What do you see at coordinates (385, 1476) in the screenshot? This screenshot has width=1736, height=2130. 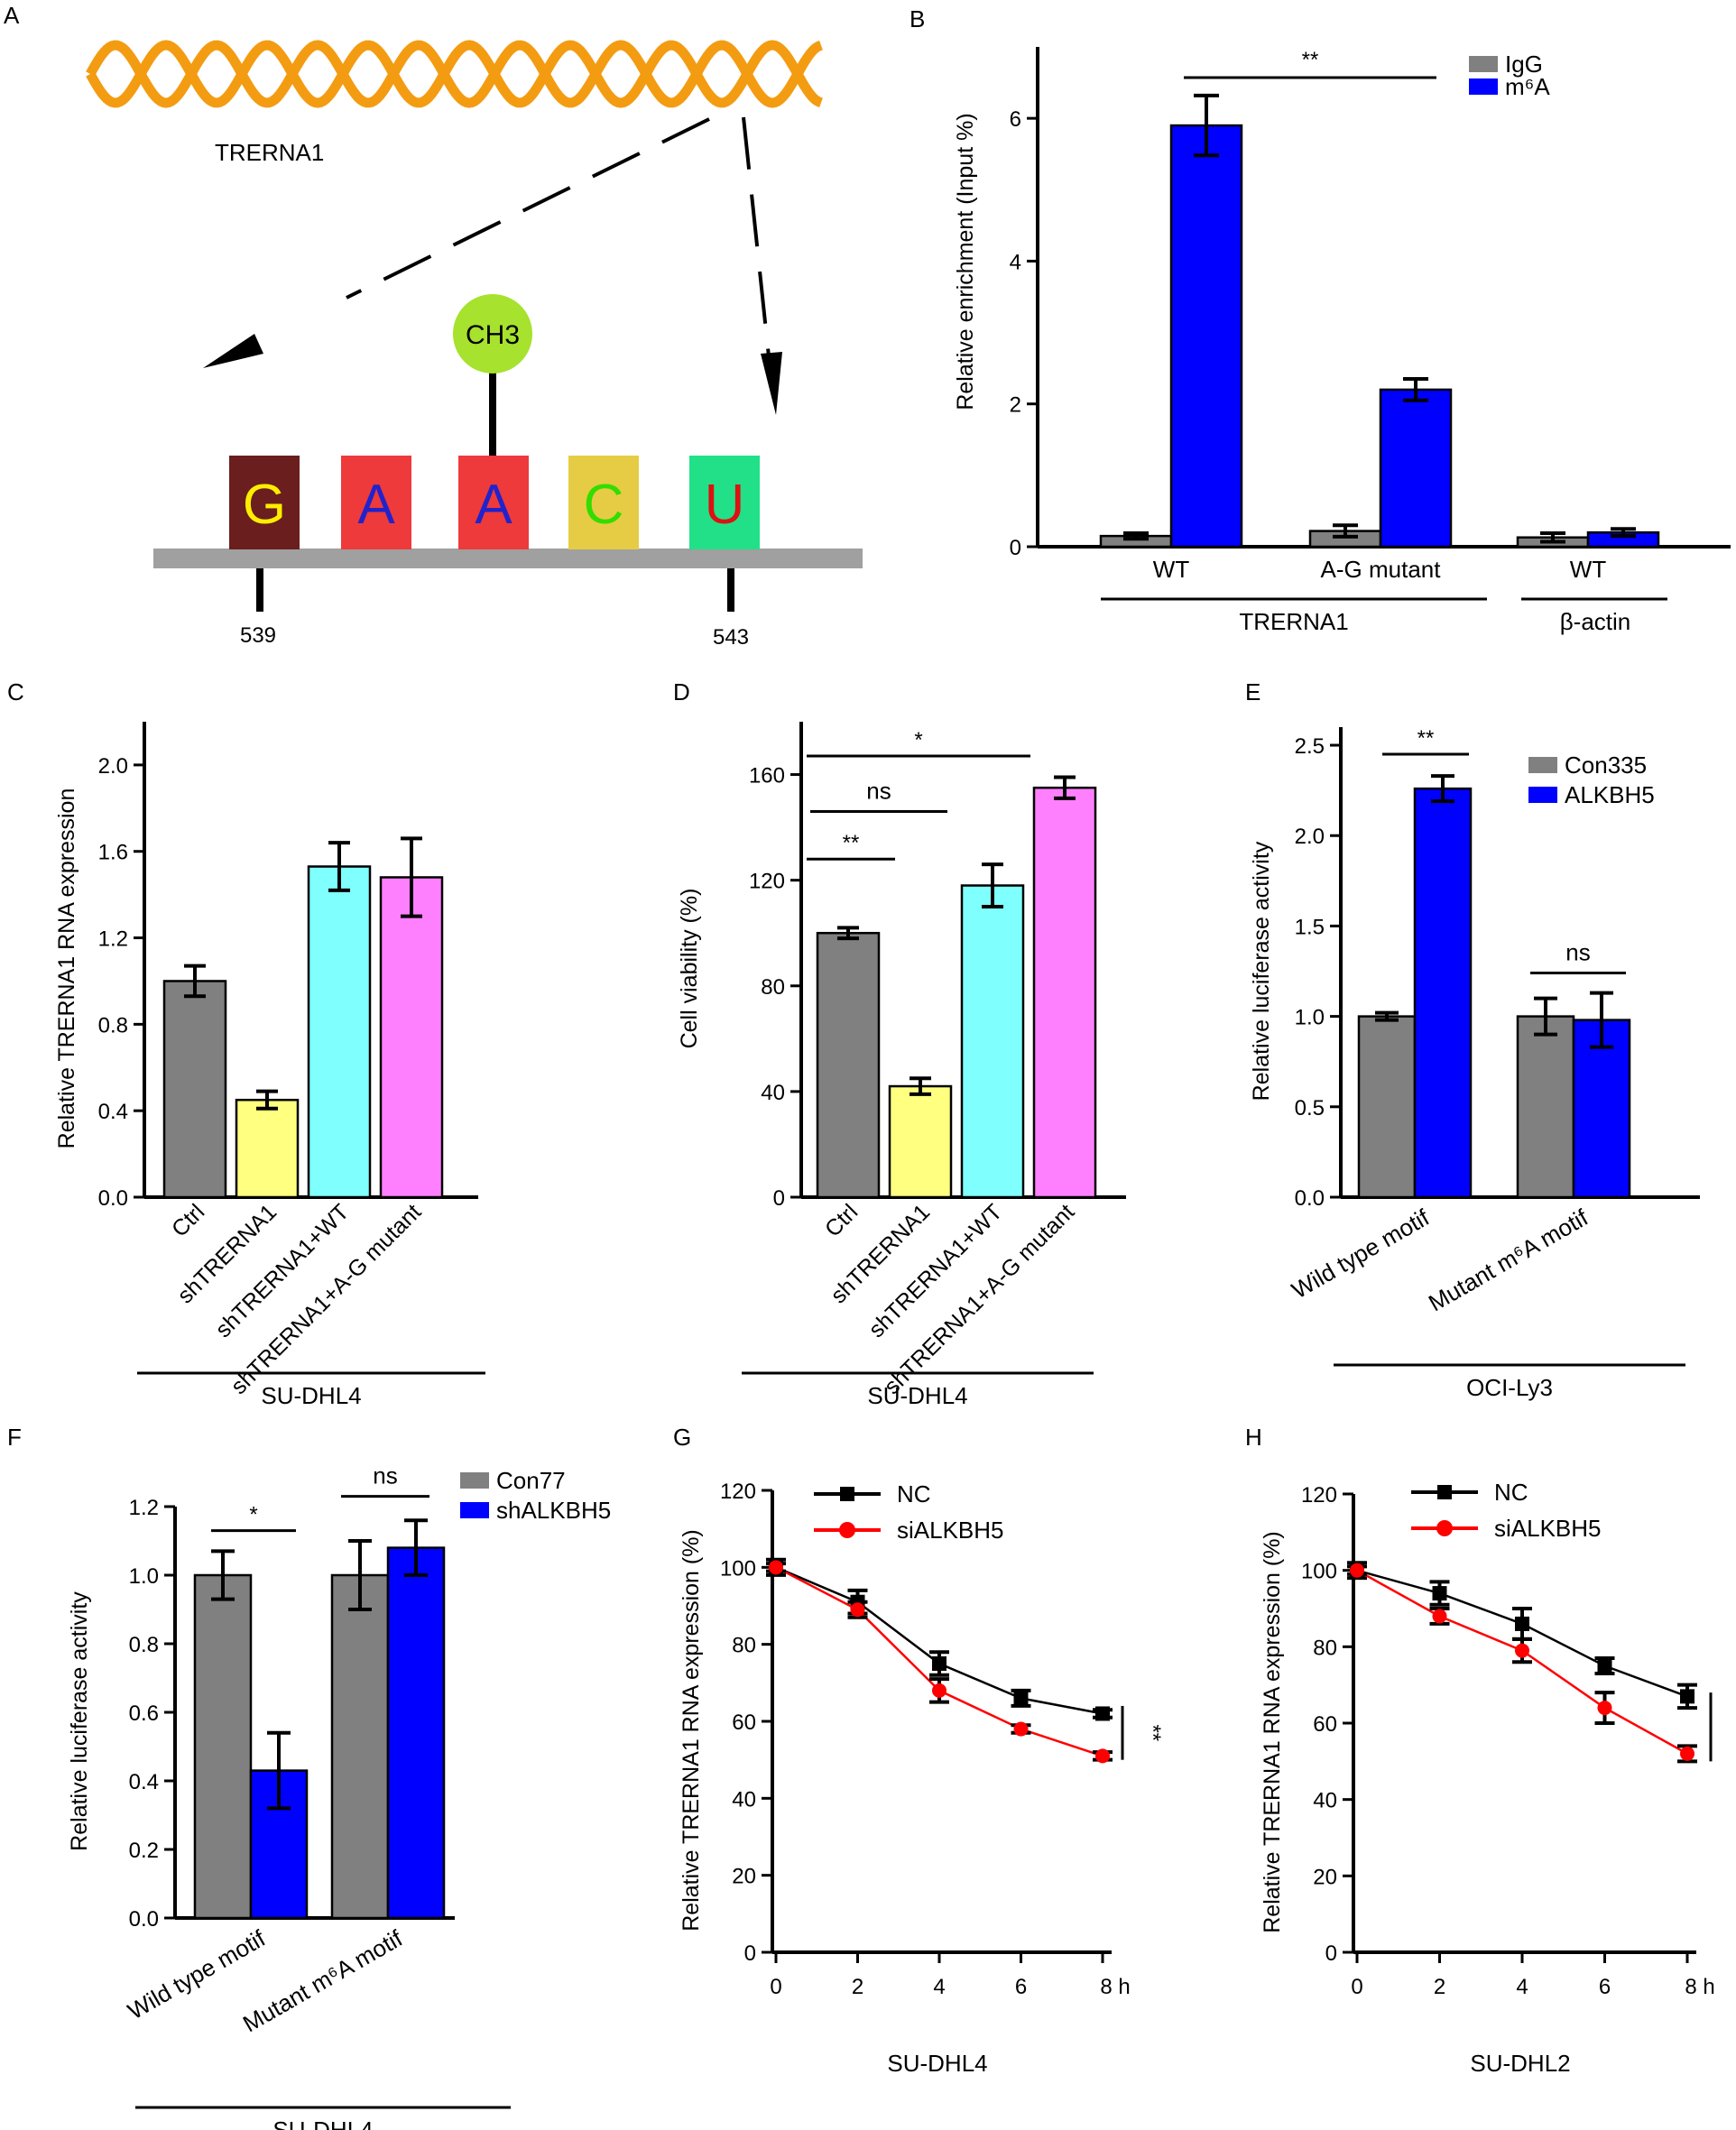 I see `sig-f-1-text: ns` at bounding box center [385, 1476].